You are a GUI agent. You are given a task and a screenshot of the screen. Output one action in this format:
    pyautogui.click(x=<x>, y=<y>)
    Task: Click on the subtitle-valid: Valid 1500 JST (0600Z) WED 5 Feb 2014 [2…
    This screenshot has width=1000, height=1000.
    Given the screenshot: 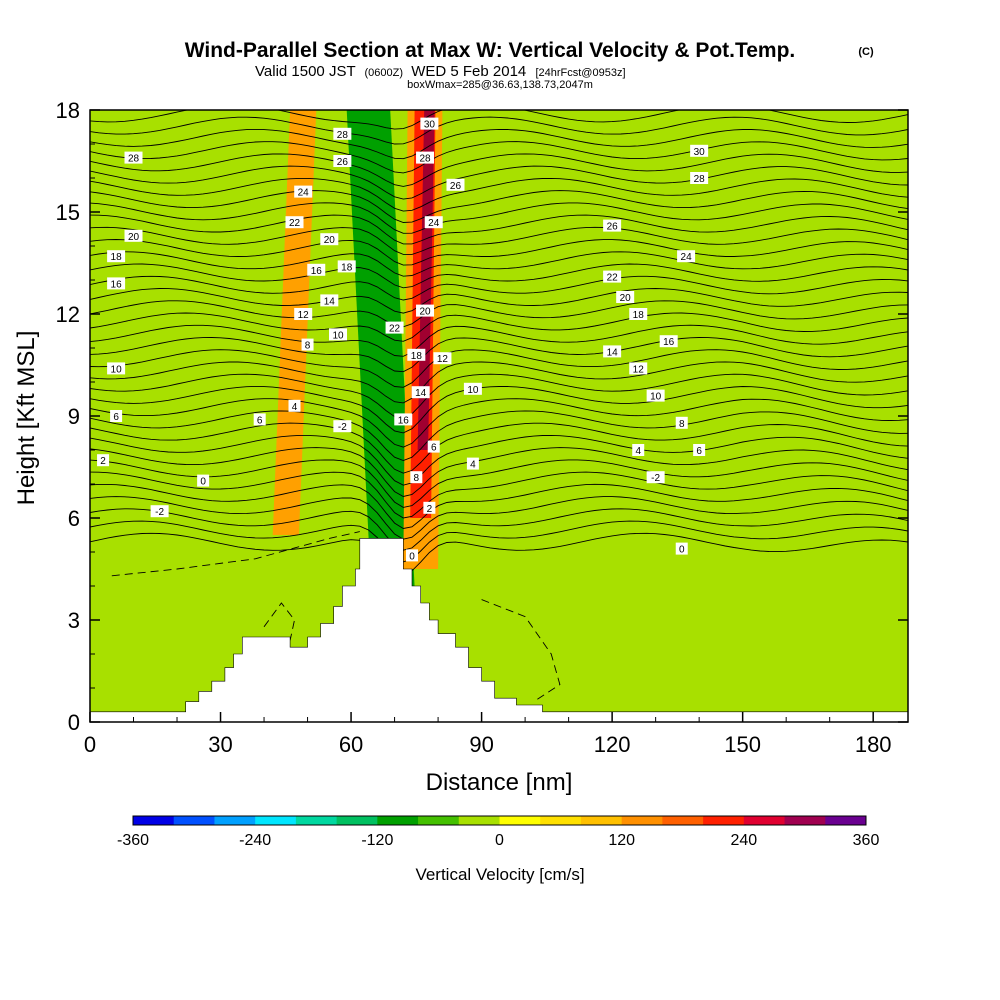 What is the action you would take?
    pyautogui.click(x=440, y=71)
    